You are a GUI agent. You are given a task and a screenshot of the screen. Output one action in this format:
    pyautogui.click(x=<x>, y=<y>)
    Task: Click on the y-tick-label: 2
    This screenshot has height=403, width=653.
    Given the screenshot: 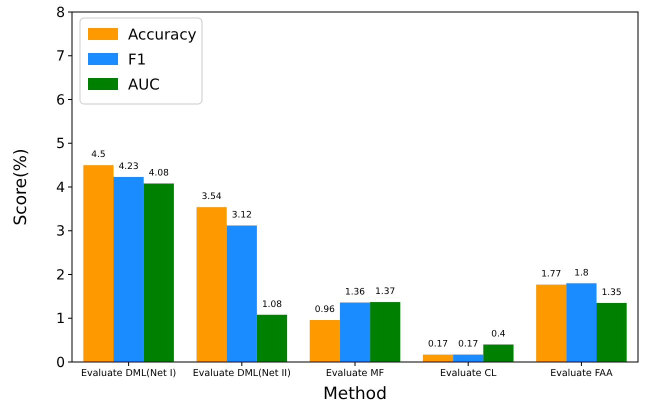 What is the action you would take?
    pyautogui.click(x=60, y=275)
    